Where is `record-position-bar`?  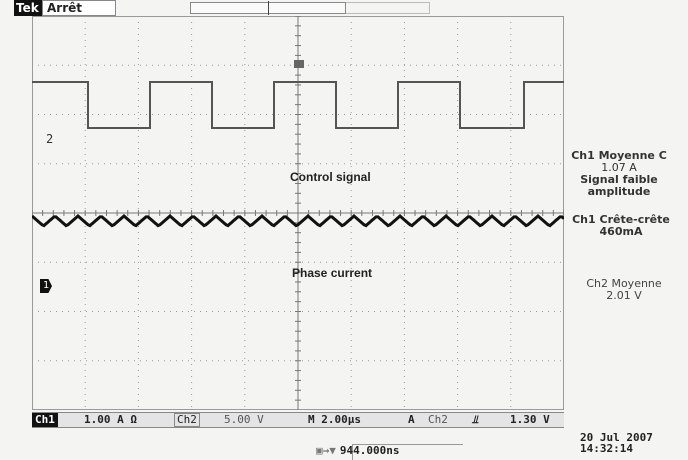
record-position-bar is located at coordinates (268, 8).